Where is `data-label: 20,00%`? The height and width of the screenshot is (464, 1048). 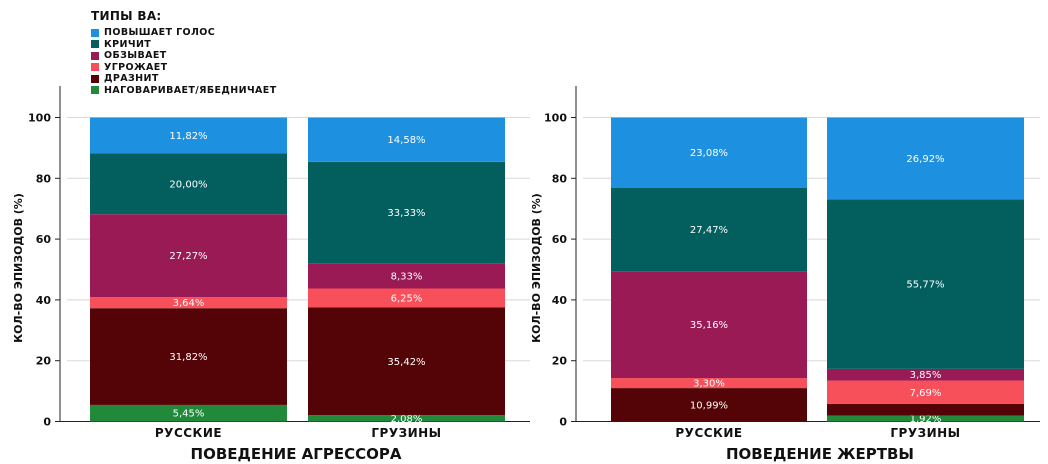
data-label: 20,00% is located at coordinates (188, 184).